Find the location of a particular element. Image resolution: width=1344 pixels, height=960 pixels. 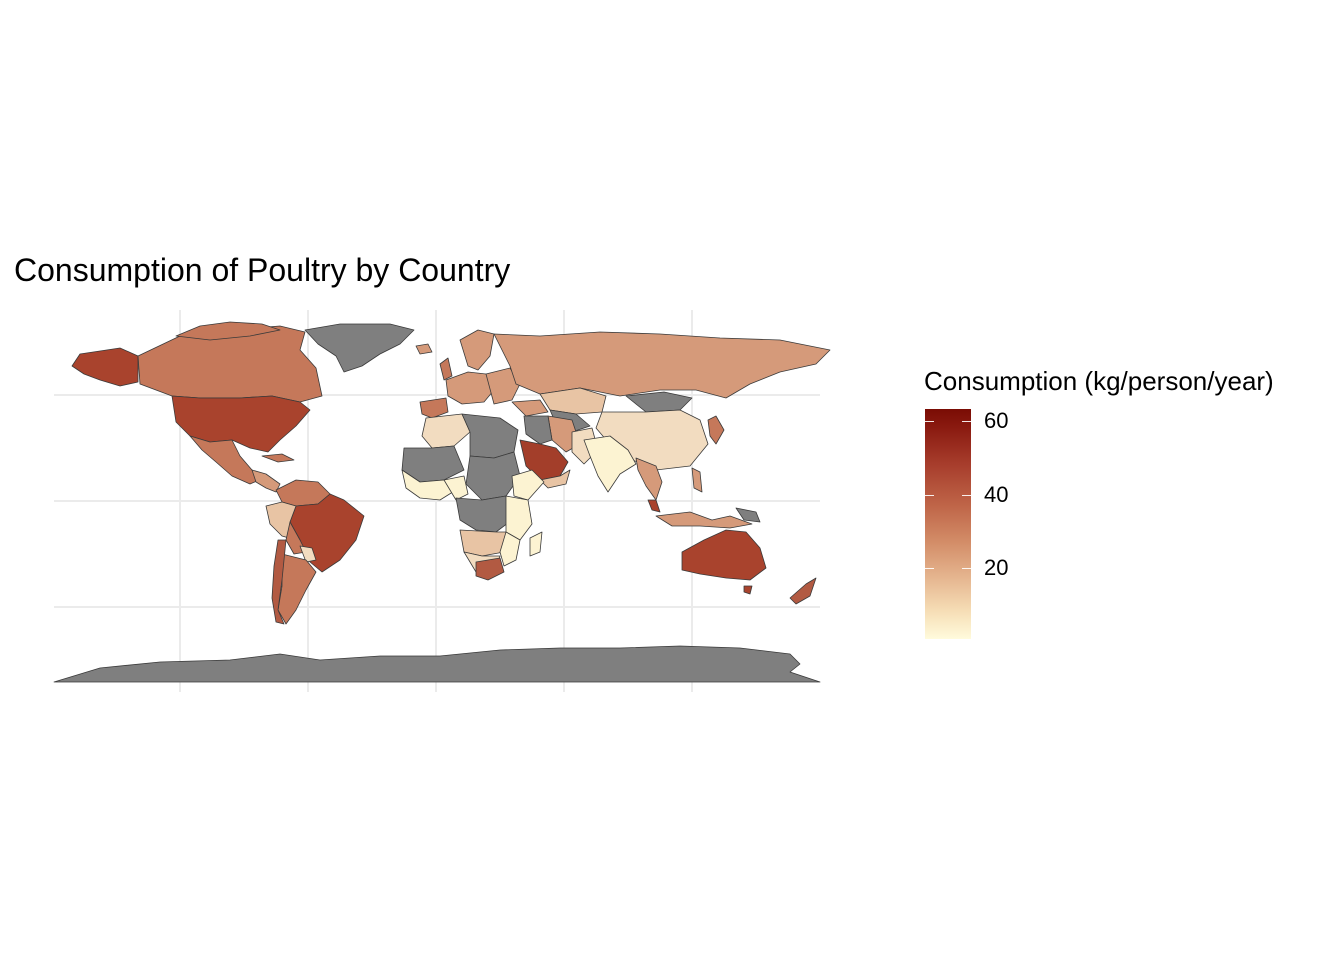

map-title: Consumption of Poultry by Country is located at coordinates (262, 270).